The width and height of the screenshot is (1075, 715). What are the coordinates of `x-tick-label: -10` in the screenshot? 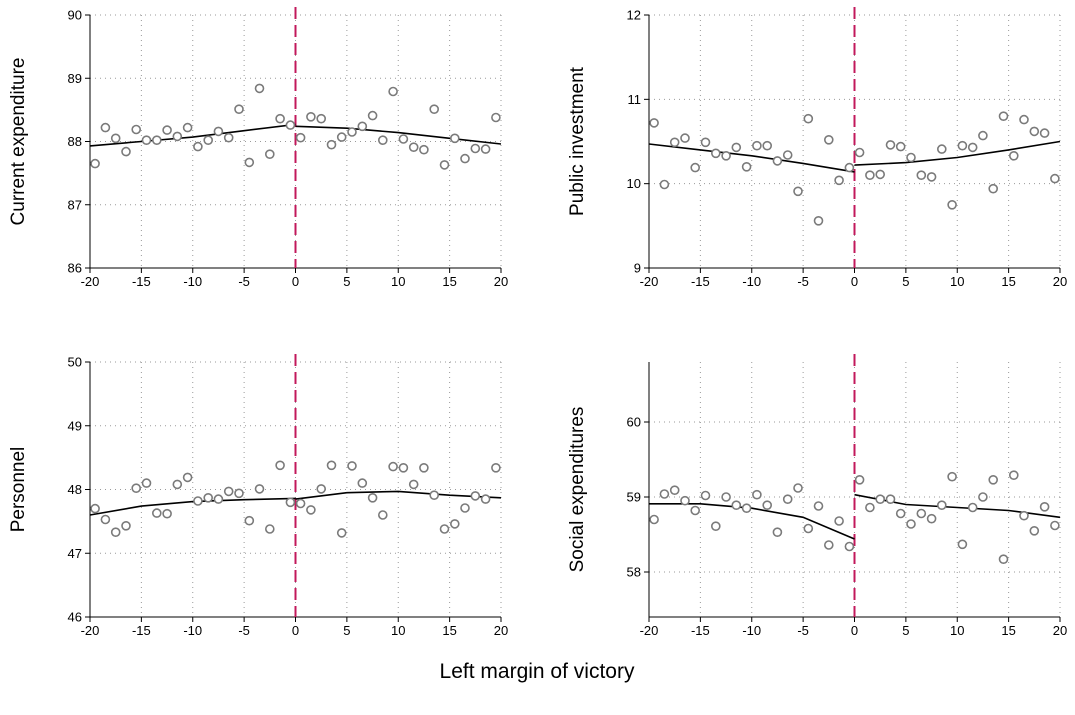 It's located at (751, 630).